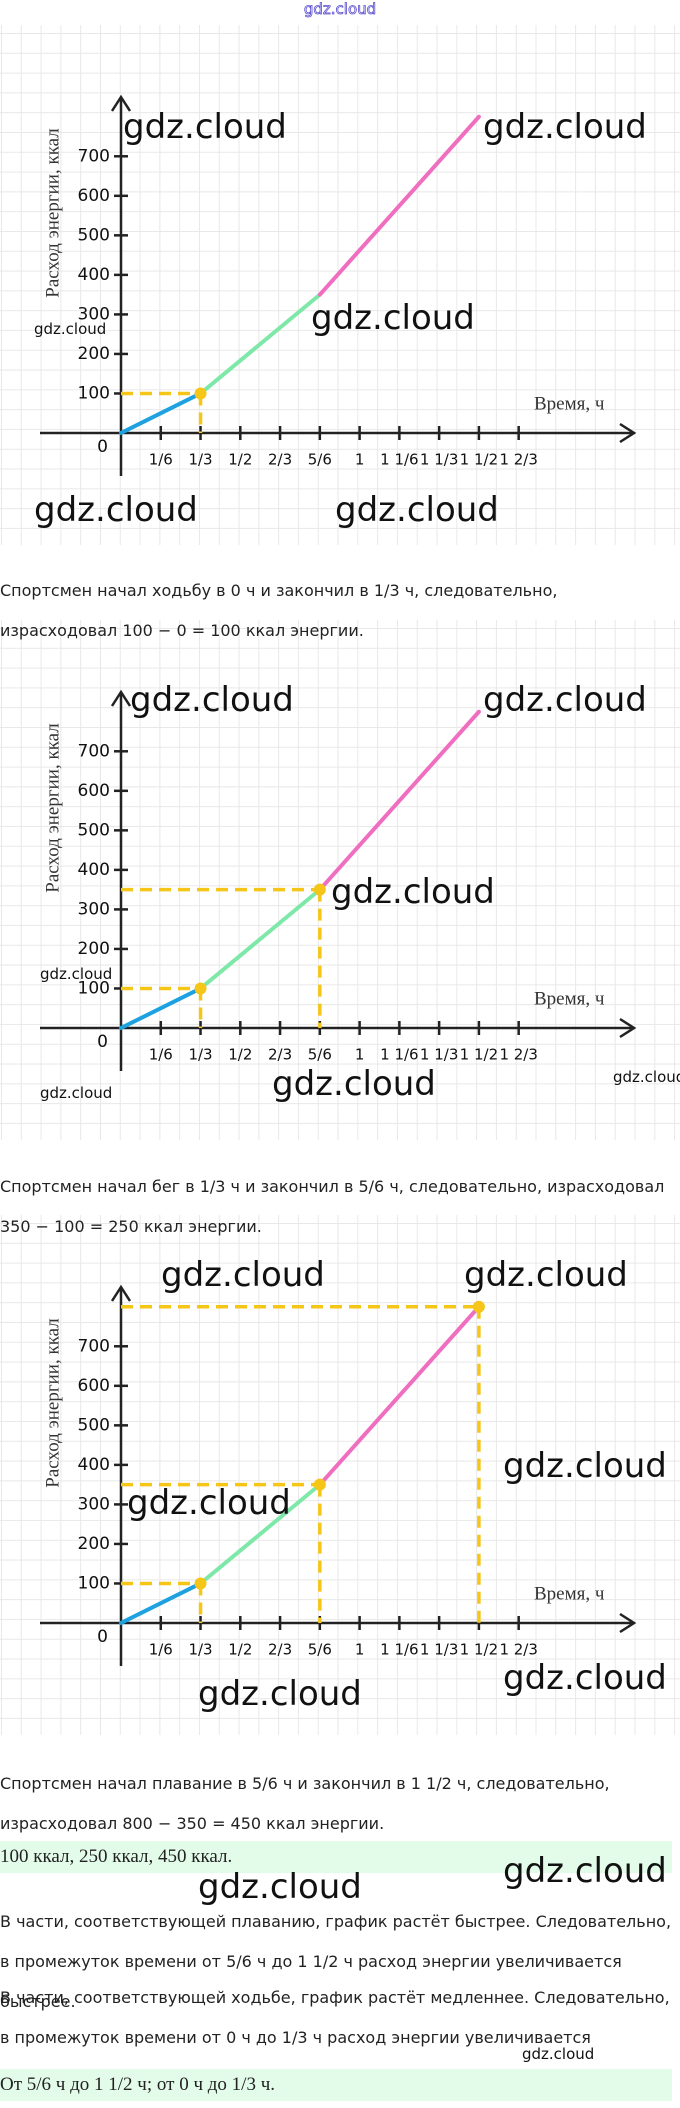  What do you see at coordinates (336, 1857) in the screenshot?
I see `answer: 100 ккал, 250 ккал, 450 ккал.` at bounding box center [336, 1857].